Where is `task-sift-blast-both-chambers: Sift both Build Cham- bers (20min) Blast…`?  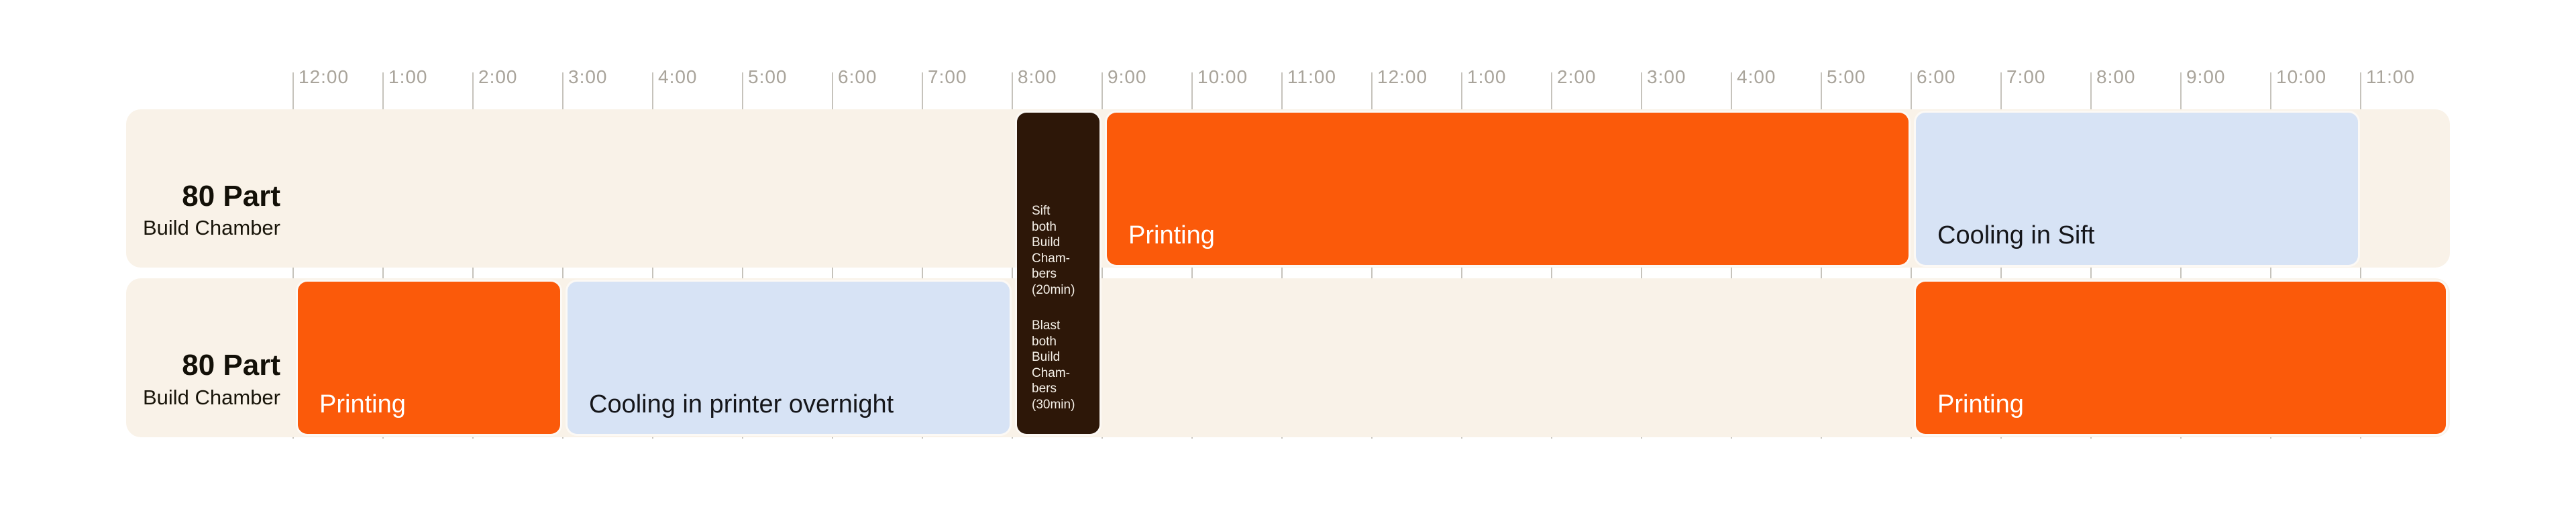
task-sift-blast-both-chambers: Sift both Build Cham- bers (20min) Blast… is located at coordinates (1058, 273).